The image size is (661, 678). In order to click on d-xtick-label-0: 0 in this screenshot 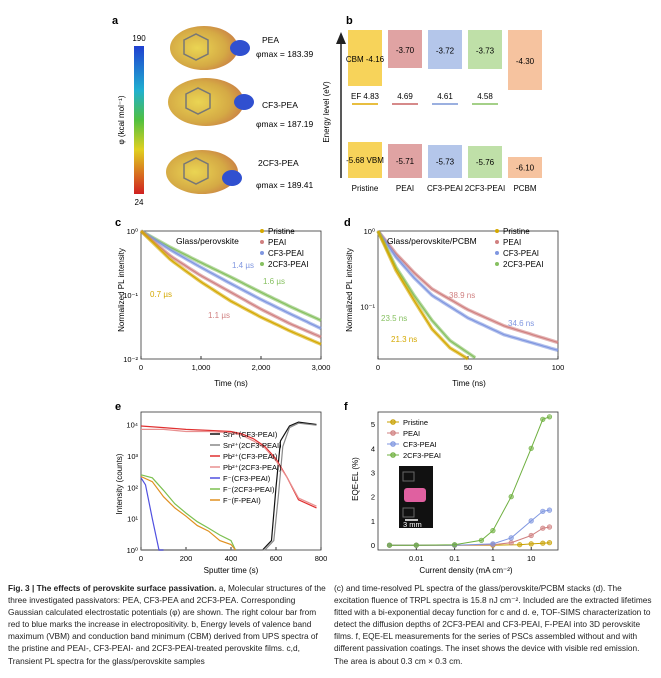, I will do `click(378, 367)`.